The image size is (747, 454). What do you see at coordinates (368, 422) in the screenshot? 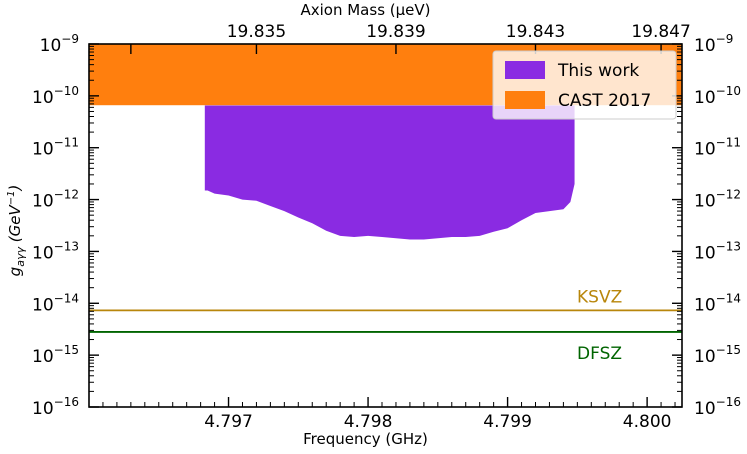
I see `x-tick-label: 4.798` at bounding box center [368, 422].